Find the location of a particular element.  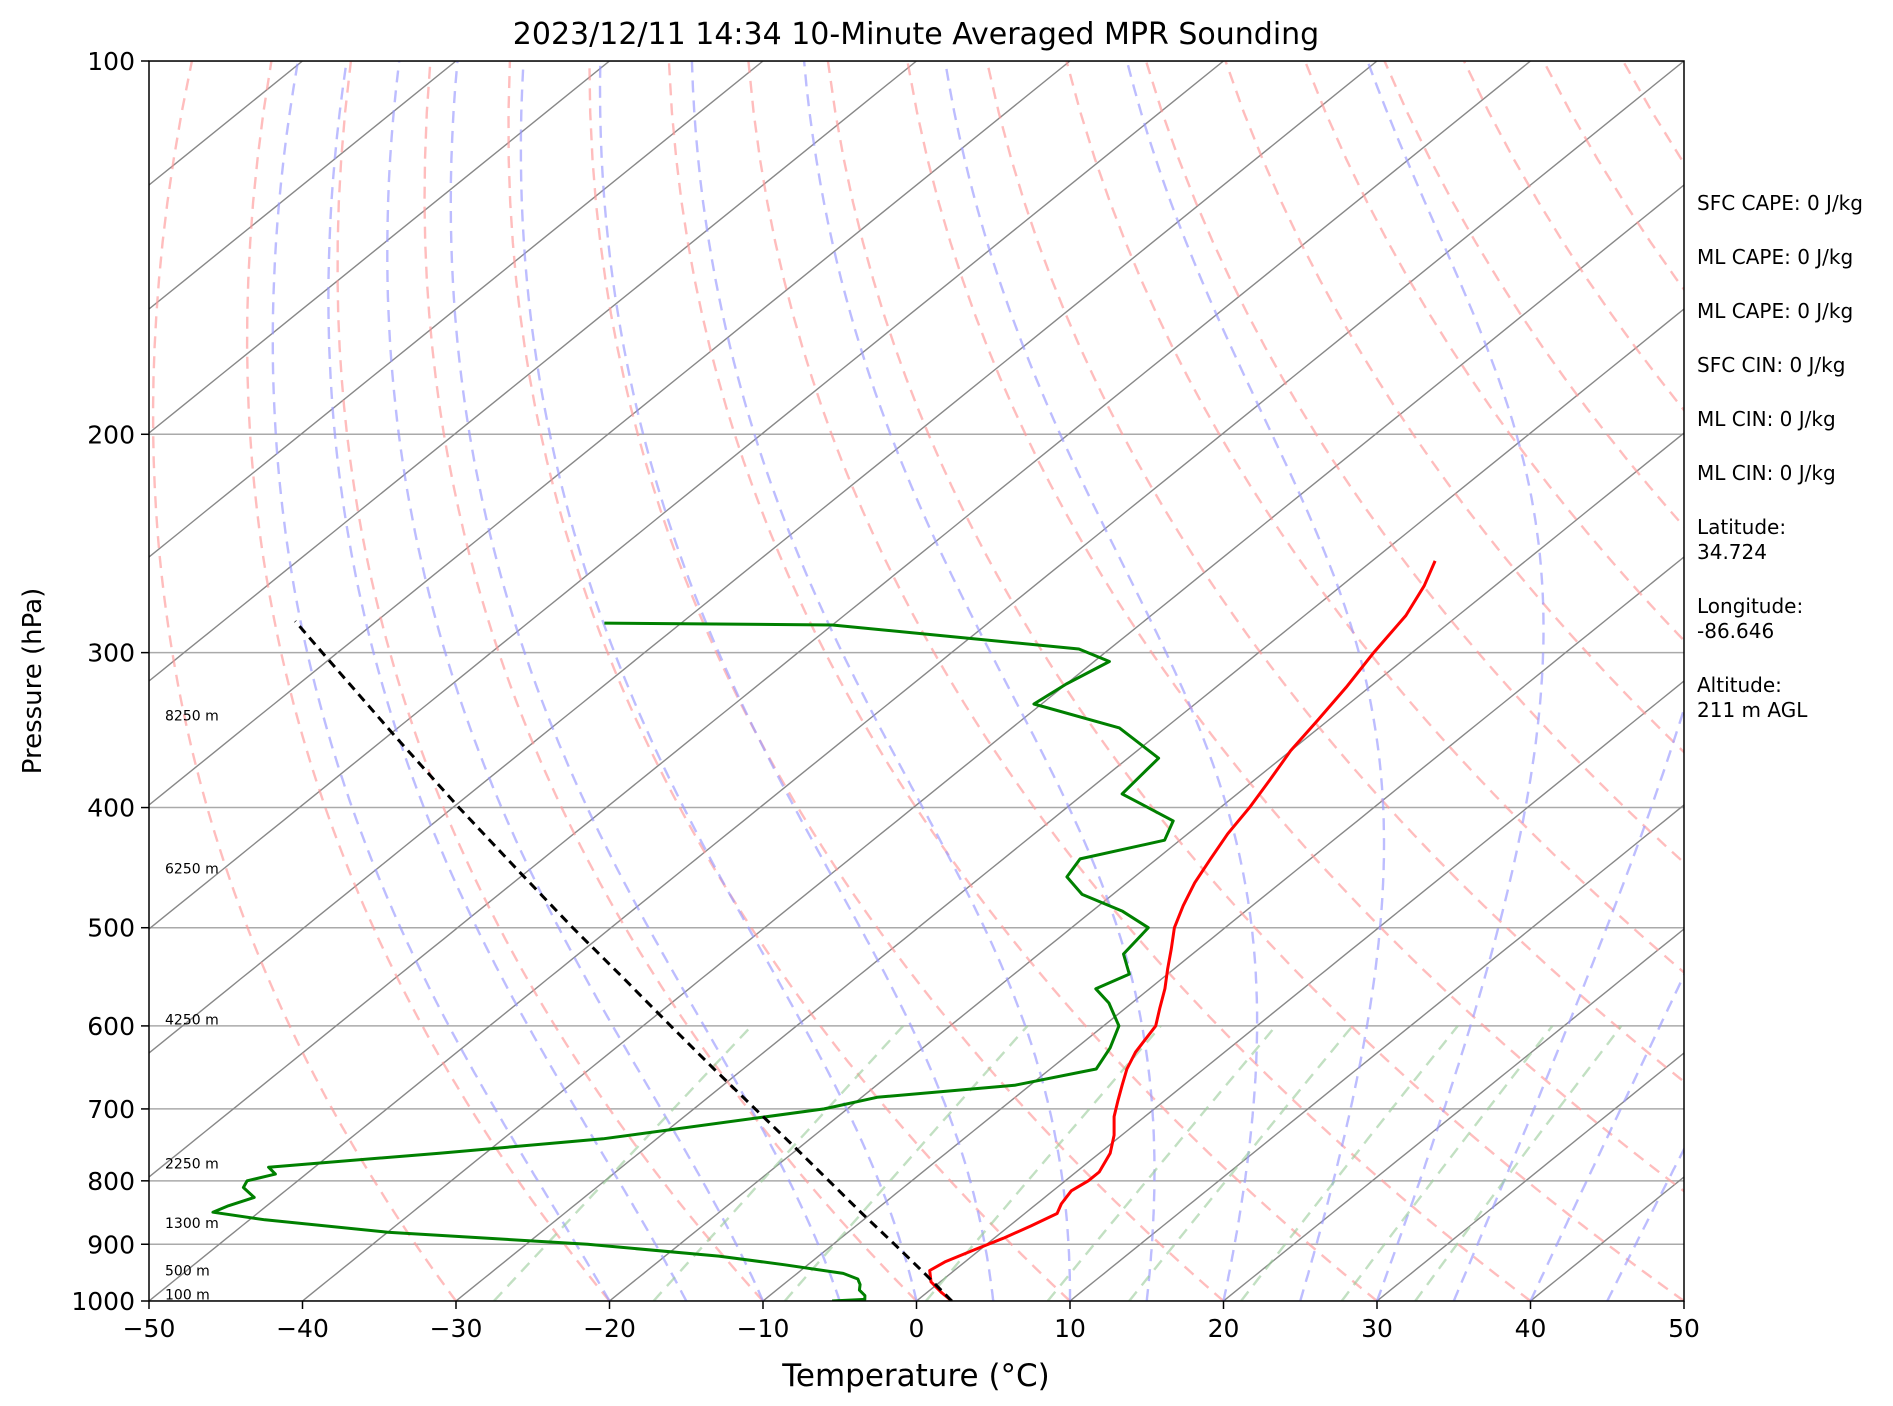

height-label: 8250 m is located at coordinates (192, 716).